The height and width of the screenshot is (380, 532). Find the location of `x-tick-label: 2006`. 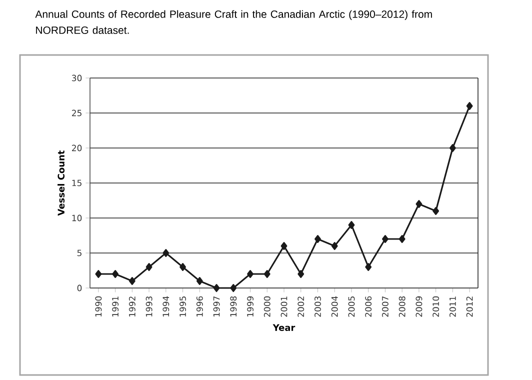

x-tick-label: 2006 is located at coordinates (368, 306).